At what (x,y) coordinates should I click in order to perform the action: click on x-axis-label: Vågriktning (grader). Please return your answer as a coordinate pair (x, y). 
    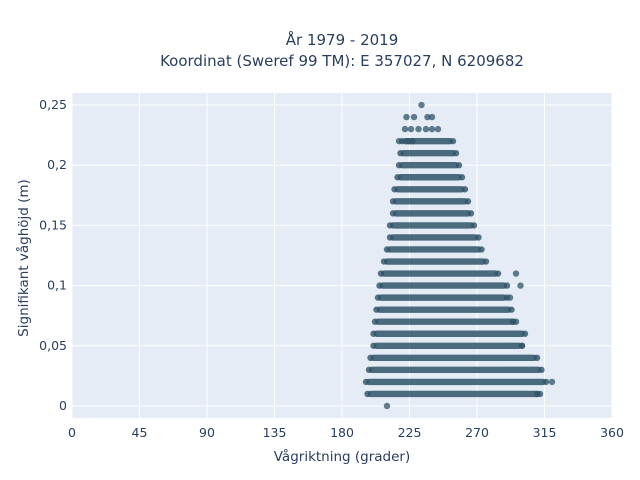
    Looking at the image, I should click on (342, 456).